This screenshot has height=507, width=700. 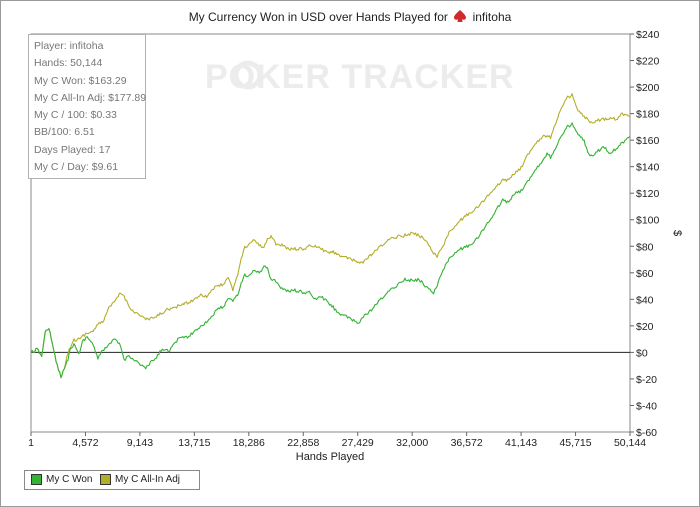 I want to click on y-tick-label: $200, so click(x=648, y=88).